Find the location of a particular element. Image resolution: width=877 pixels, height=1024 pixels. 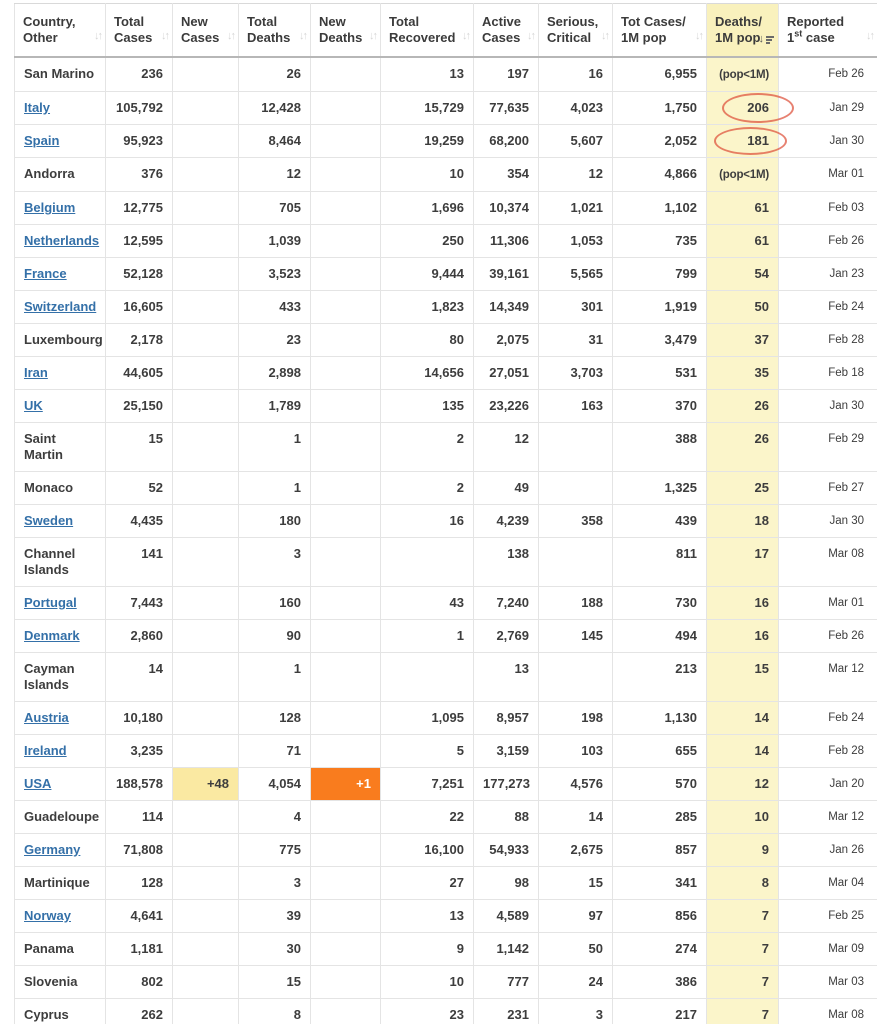

total-cases-value: 12,775 is located at coordinates (143, 207).